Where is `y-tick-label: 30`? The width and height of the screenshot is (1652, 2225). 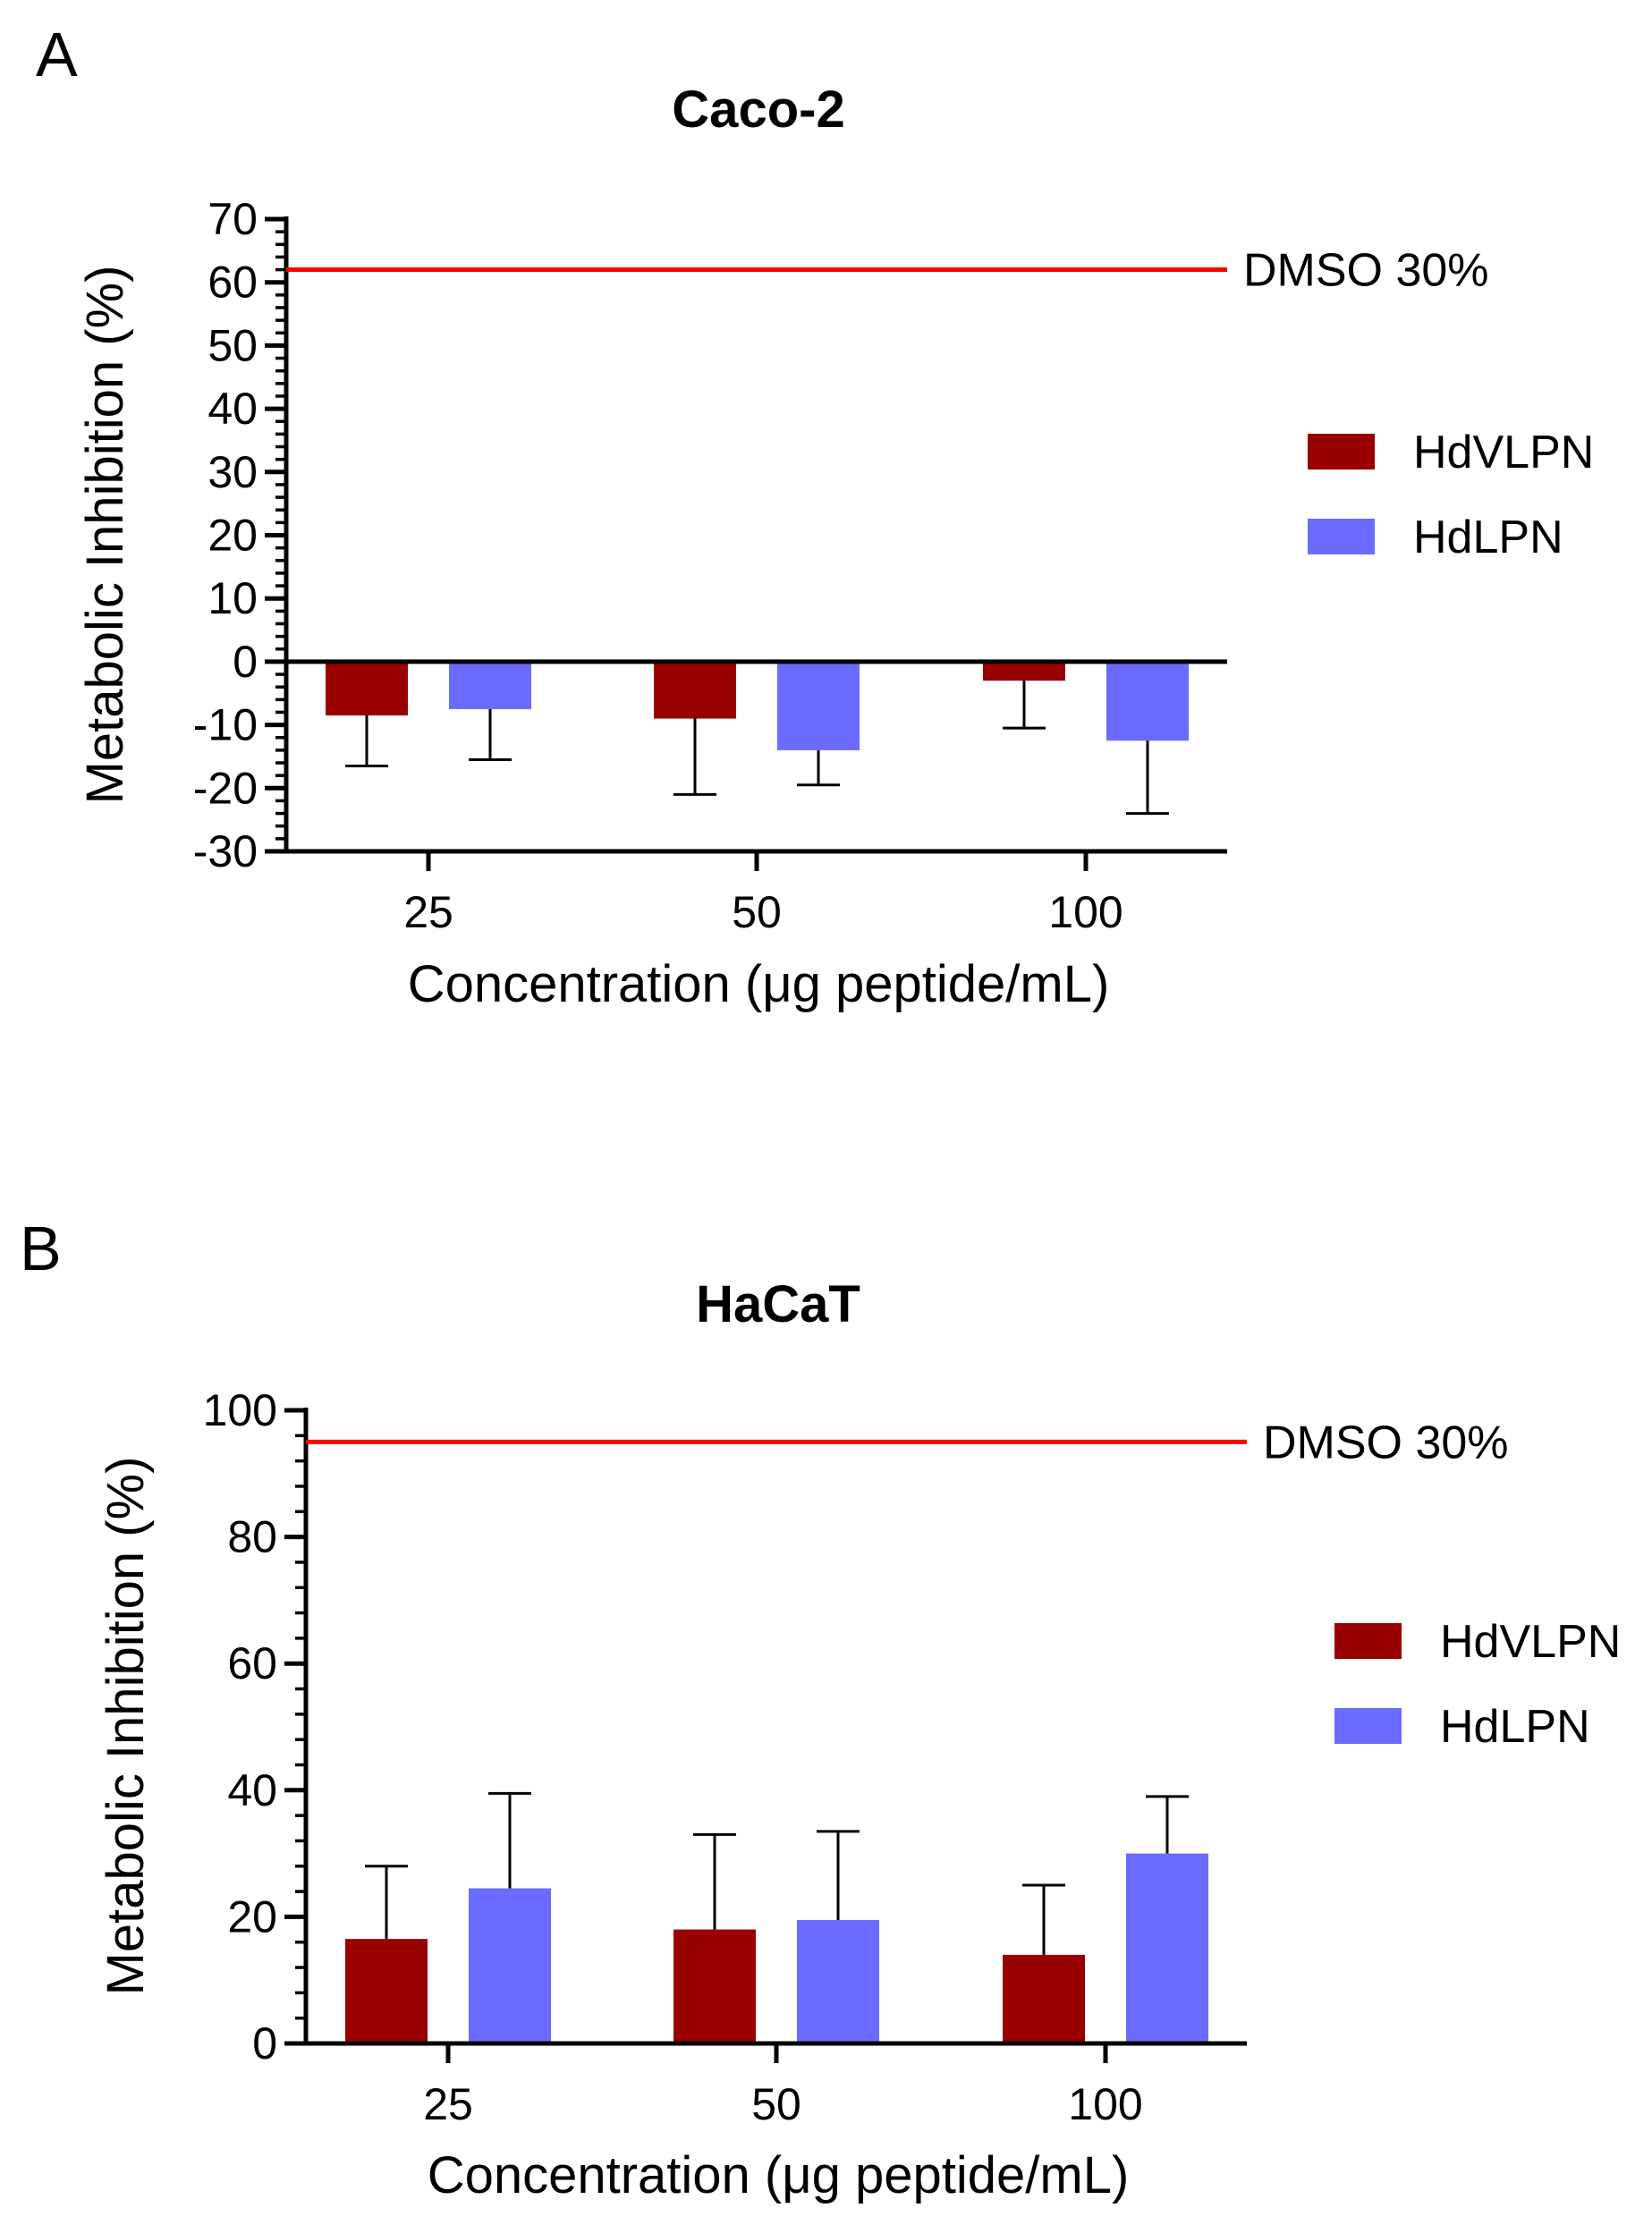
y-tick-label: 30 is located at coordinates (233, 472).